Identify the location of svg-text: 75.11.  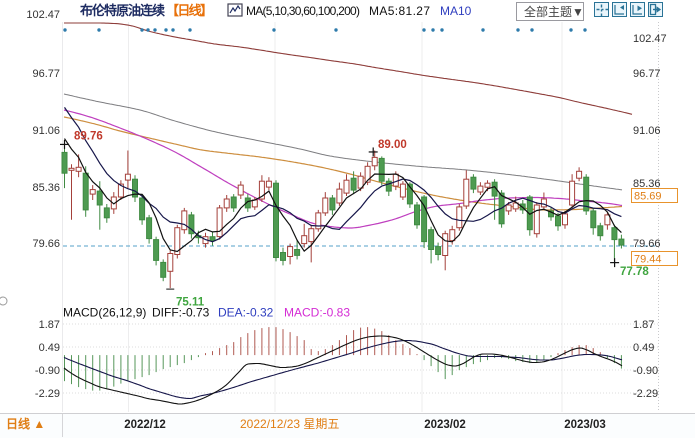
(190, 303).